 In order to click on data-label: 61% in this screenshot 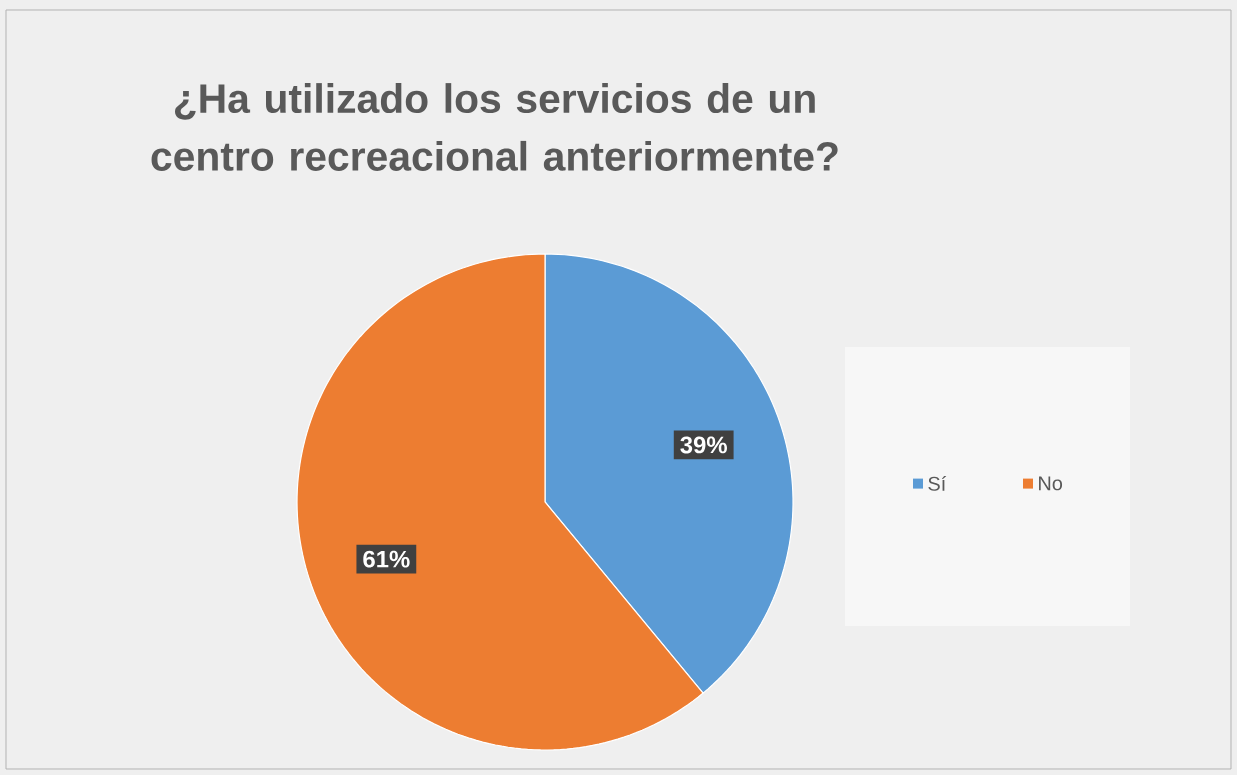, I will do `click(386, 559)`.